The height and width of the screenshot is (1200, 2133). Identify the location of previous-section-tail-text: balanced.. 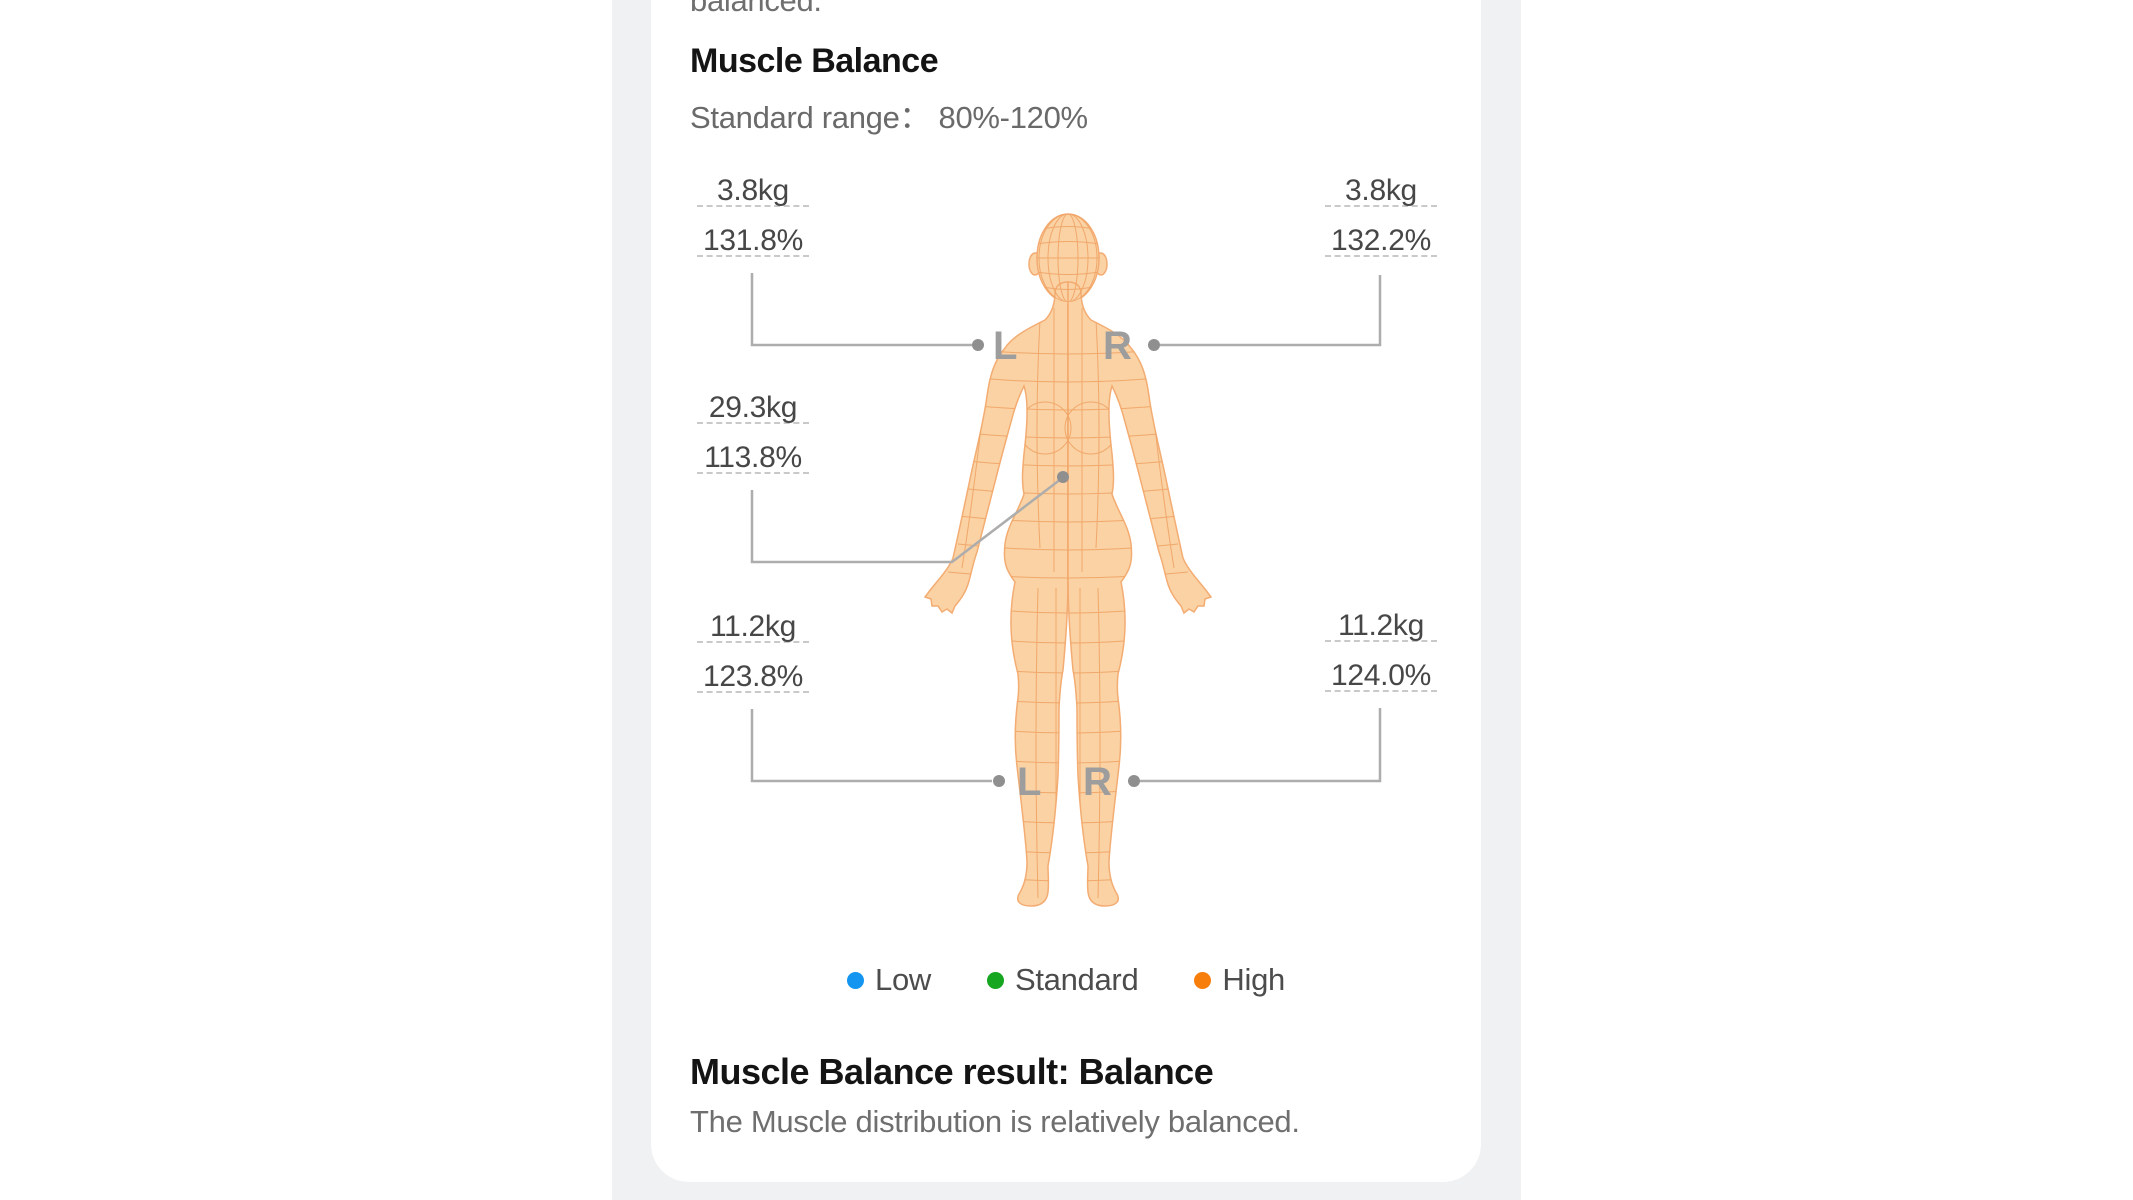
(756, 9).